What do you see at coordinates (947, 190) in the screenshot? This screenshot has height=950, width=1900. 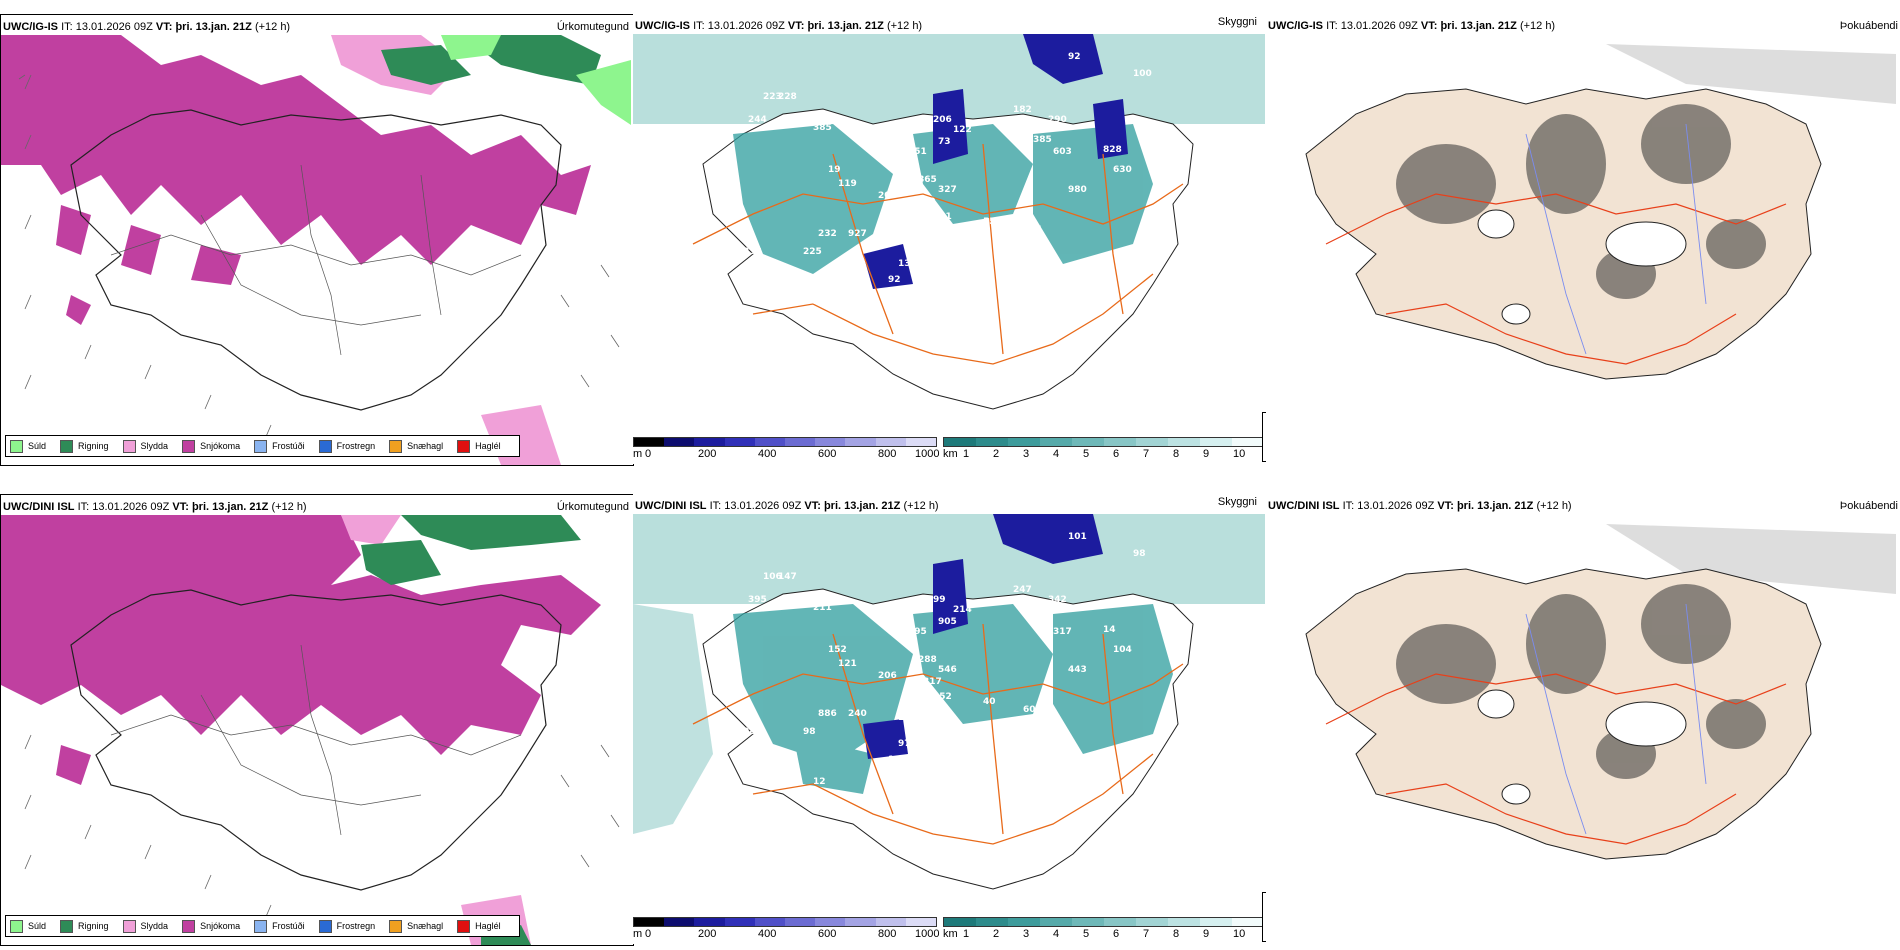 I see `cloud-base-value: 327` at bounding box center [947, 190].